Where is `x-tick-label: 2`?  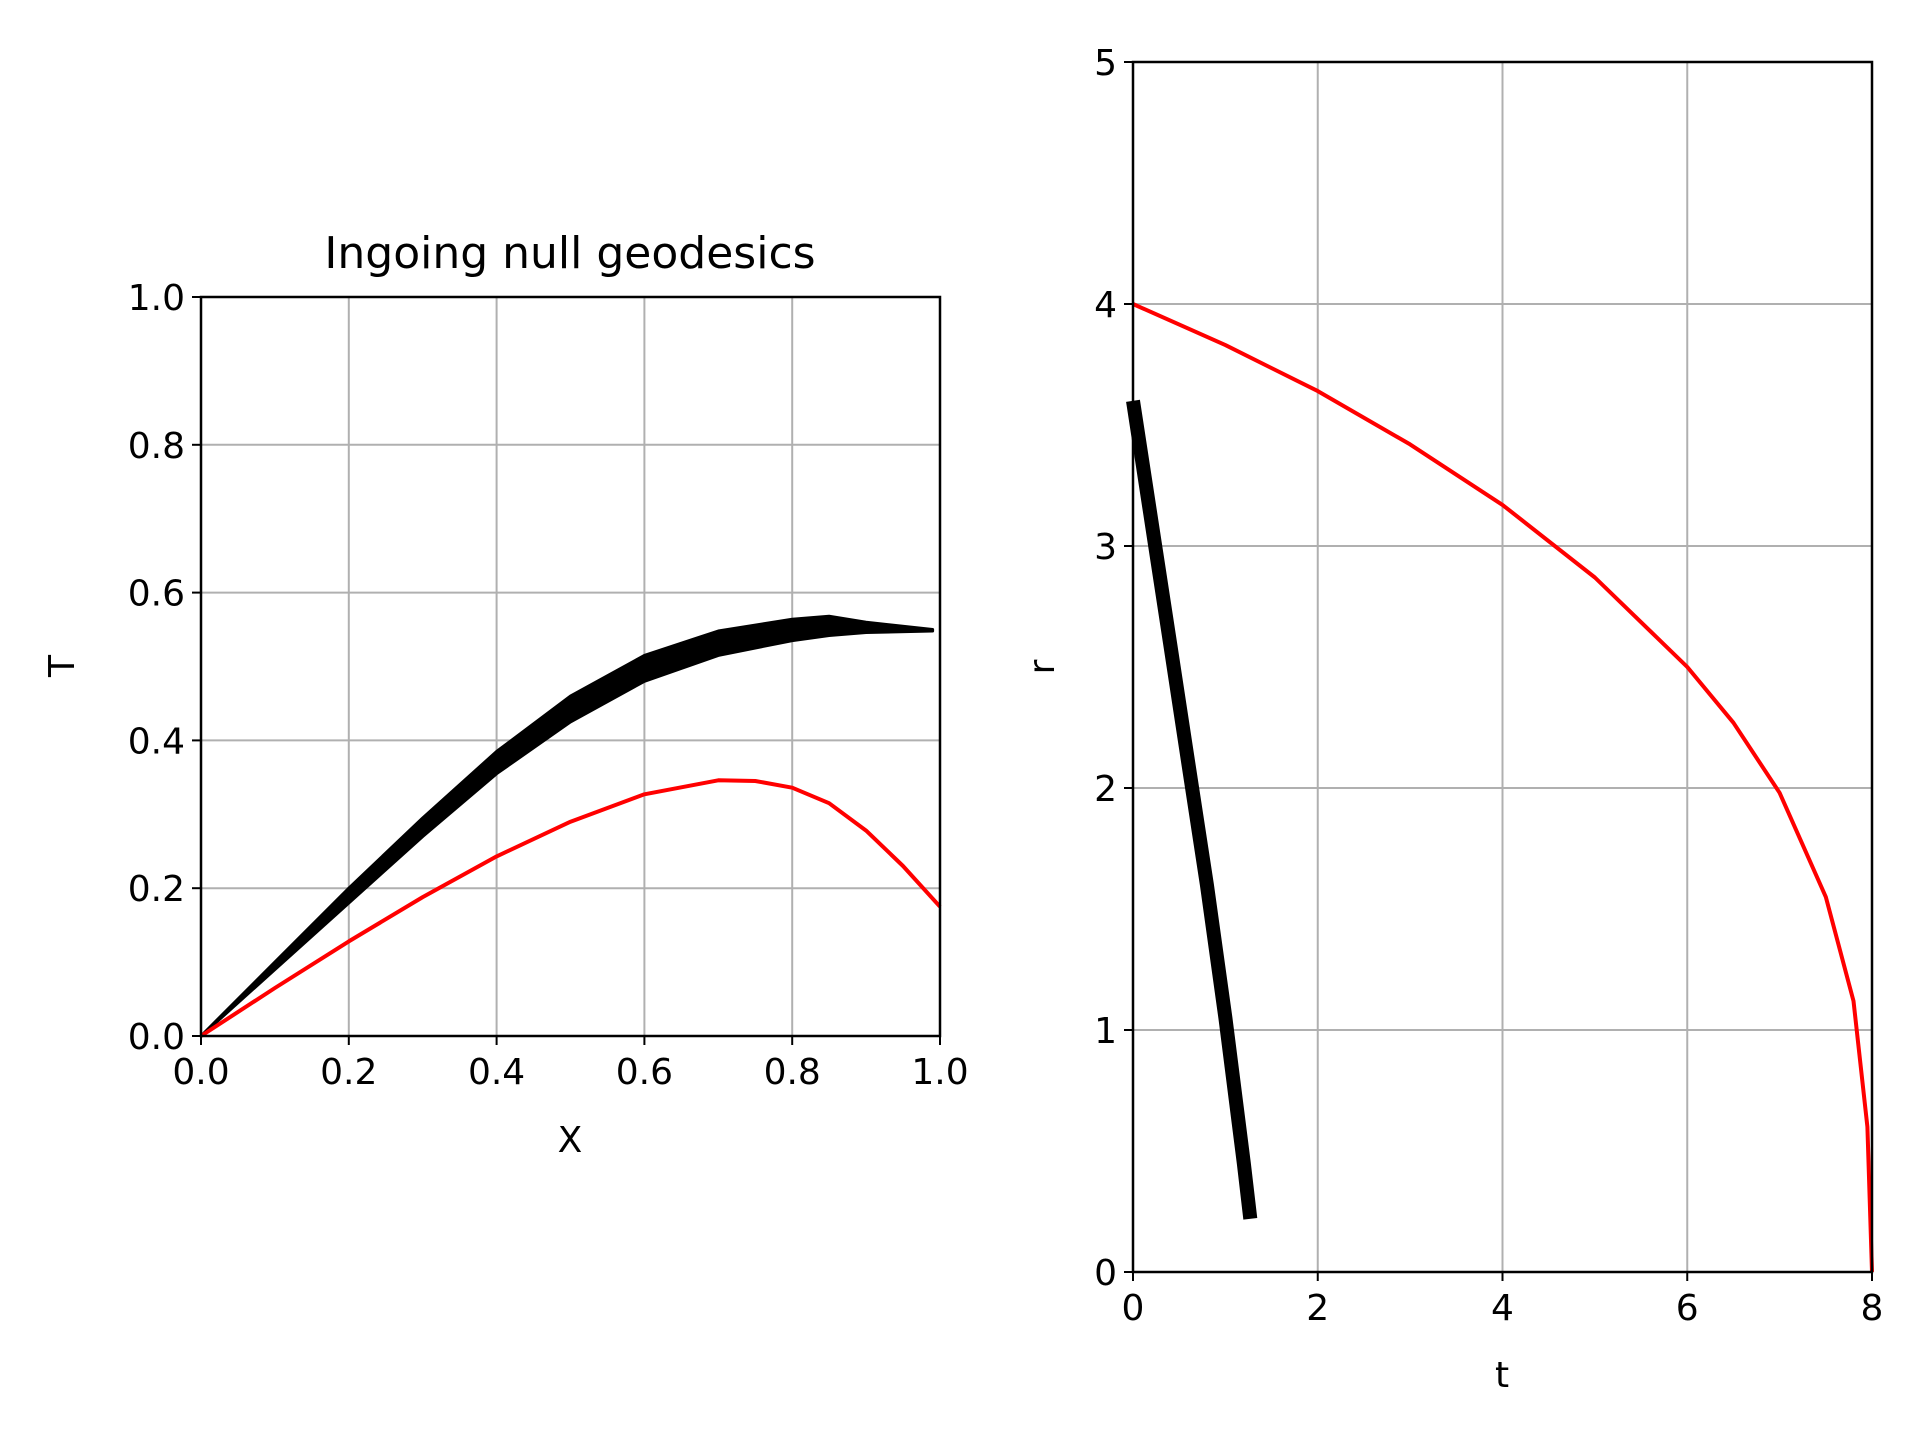 x-tick-label: 2 is located at coordinates (1317, 1308).